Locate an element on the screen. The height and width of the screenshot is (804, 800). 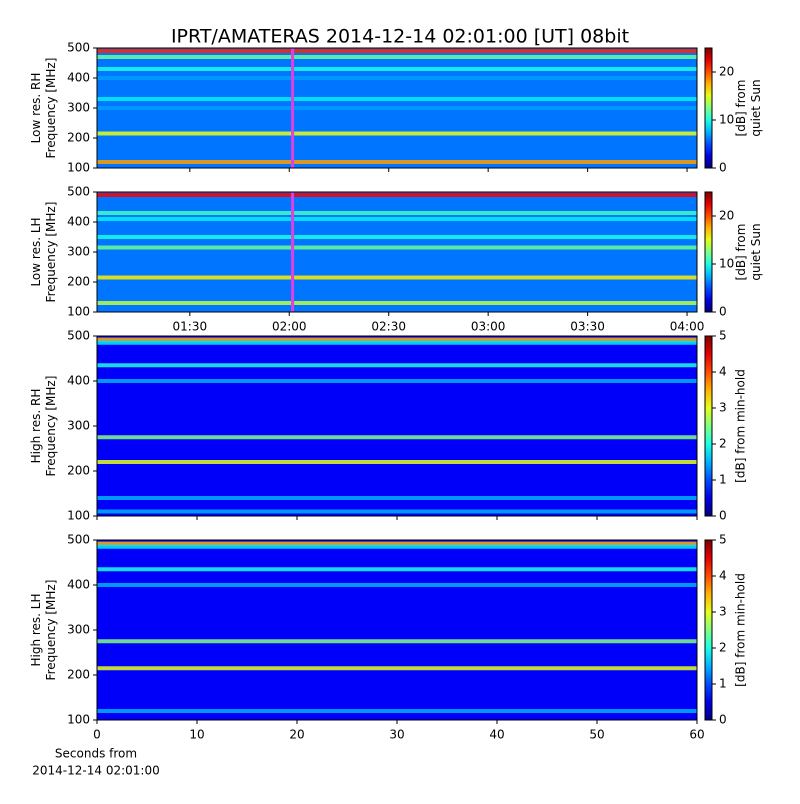
x-tick-label: 02:30 is located at coordinates (388, 327).